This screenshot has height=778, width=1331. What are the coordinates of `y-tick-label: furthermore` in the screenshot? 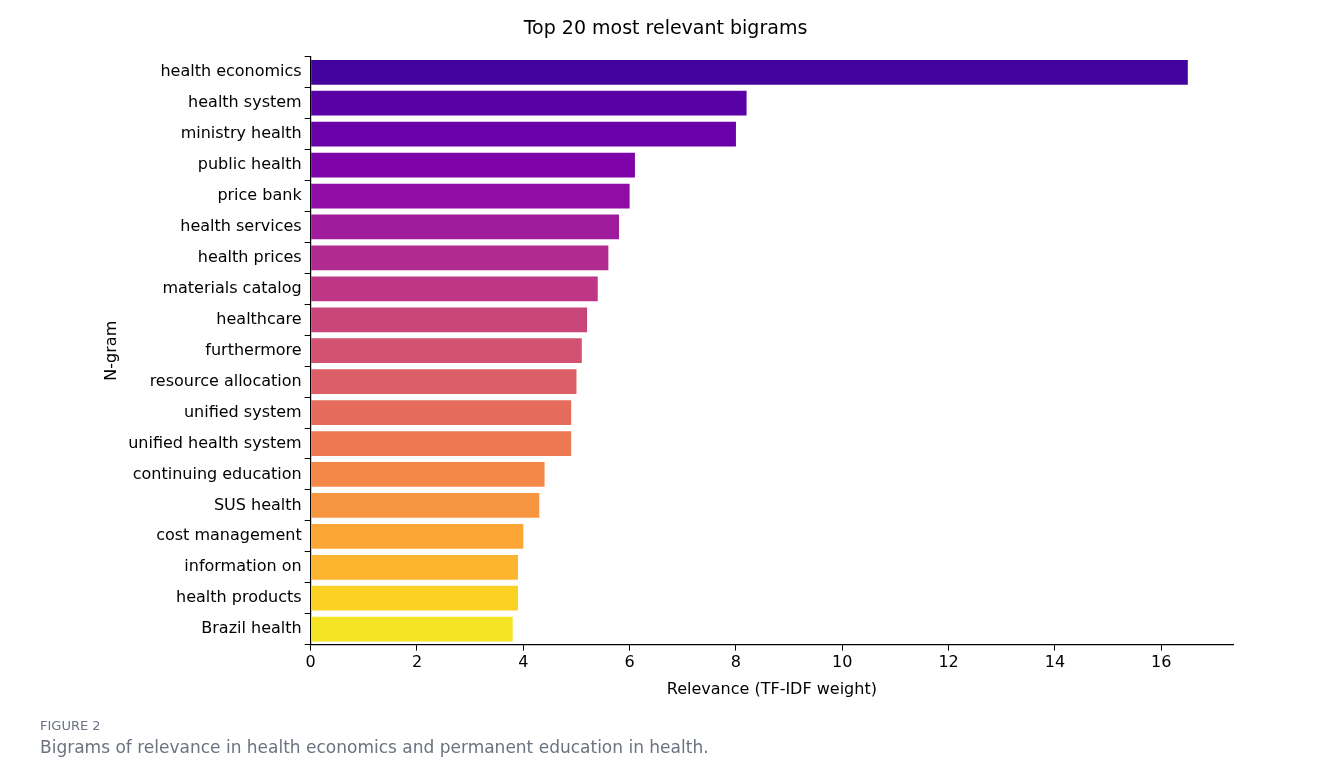 It's located at (253, 349).